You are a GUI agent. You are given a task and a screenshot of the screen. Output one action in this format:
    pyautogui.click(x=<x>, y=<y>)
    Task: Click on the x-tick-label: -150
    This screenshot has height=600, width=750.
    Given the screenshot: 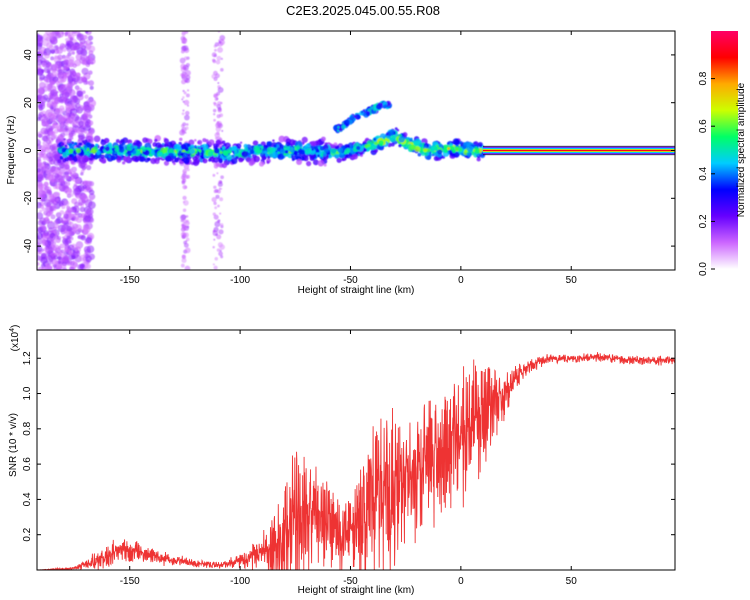 What is the action you would take?
    pyautogui.click(x=130, y=280)
    